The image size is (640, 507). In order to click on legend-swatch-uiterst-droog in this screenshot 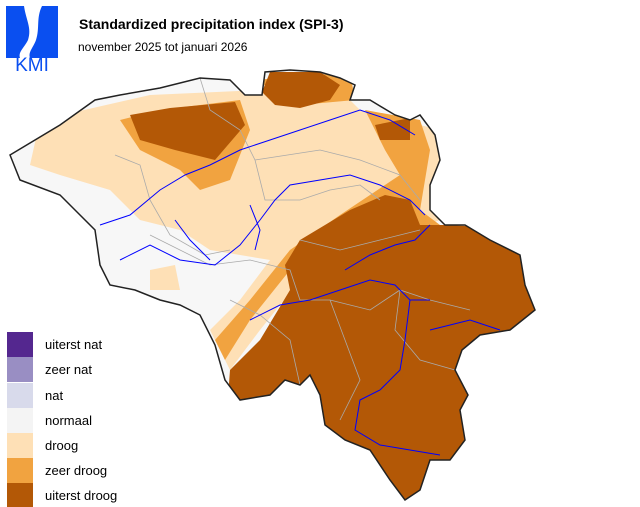, I will do `click(20, 495)`.